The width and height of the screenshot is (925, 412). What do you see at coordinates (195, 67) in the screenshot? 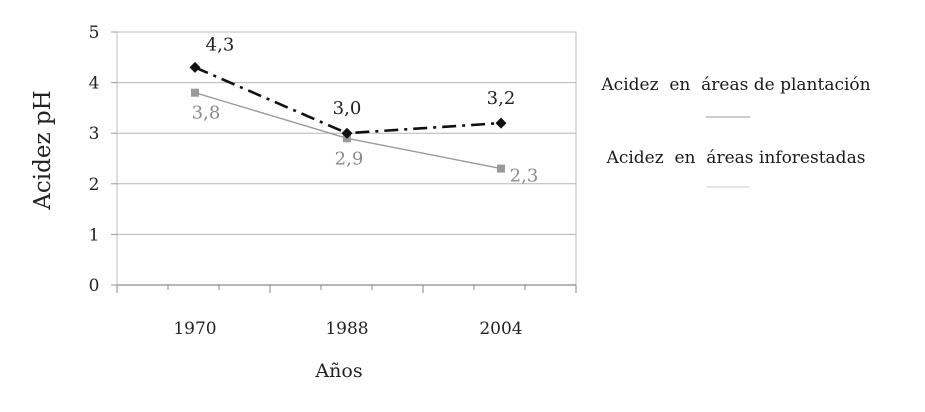
I see `data-point-plantacion-1970` at bounding box center [195, 67].